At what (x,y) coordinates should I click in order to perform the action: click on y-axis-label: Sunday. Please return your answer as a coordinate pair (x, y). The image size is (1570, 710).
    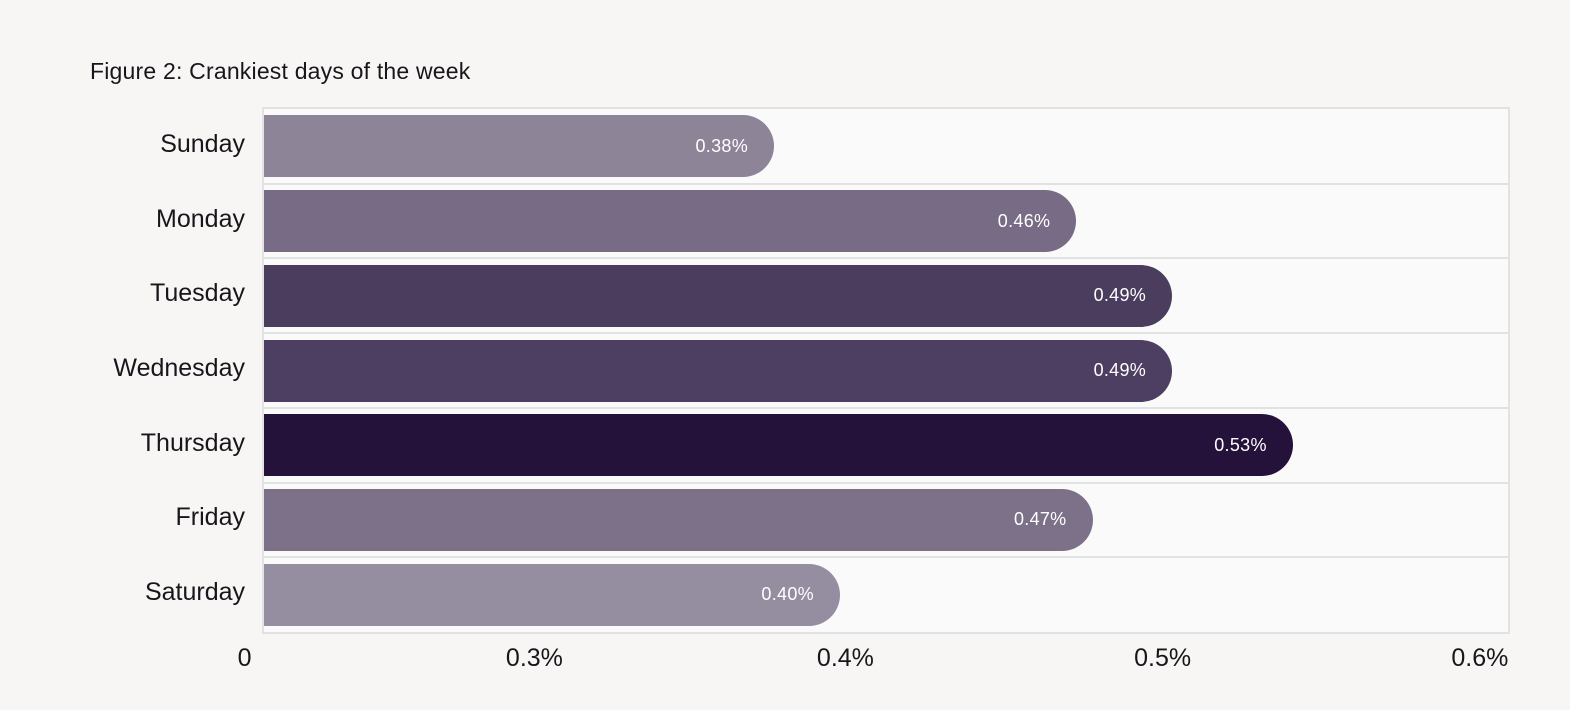
    Looking at the image, I should click on (202, 143).